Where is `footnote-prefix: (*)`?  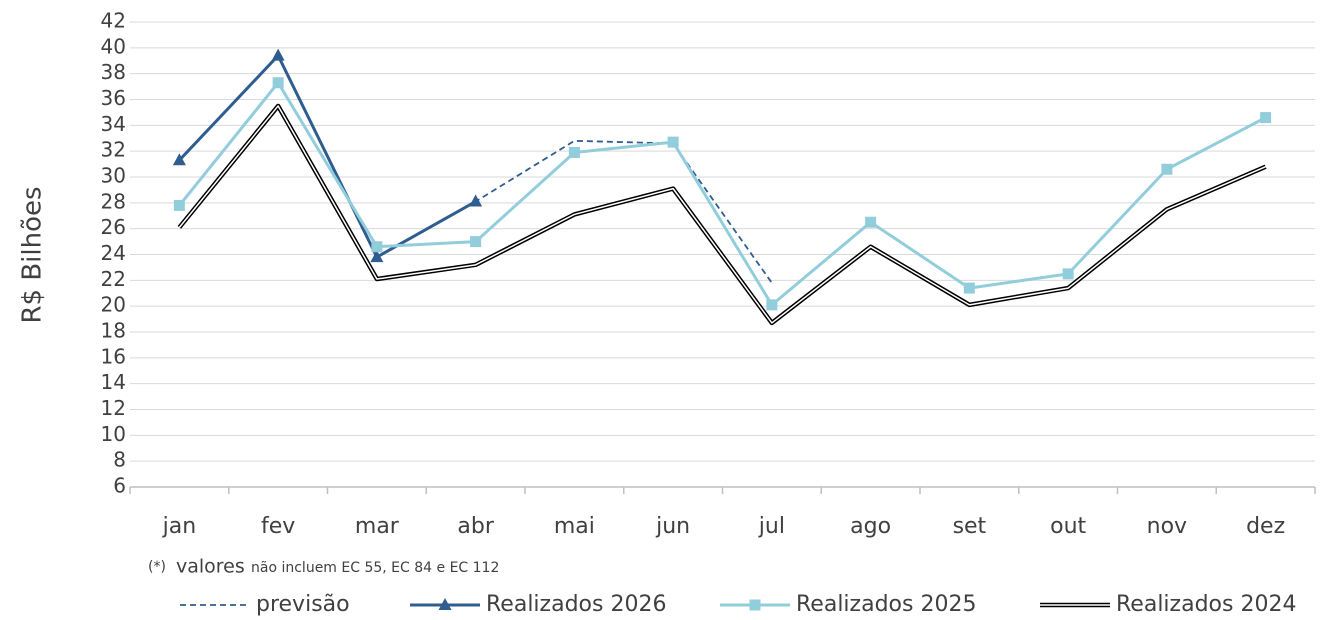
footnote-prefix: (*) is located at coordinates (157, 567).